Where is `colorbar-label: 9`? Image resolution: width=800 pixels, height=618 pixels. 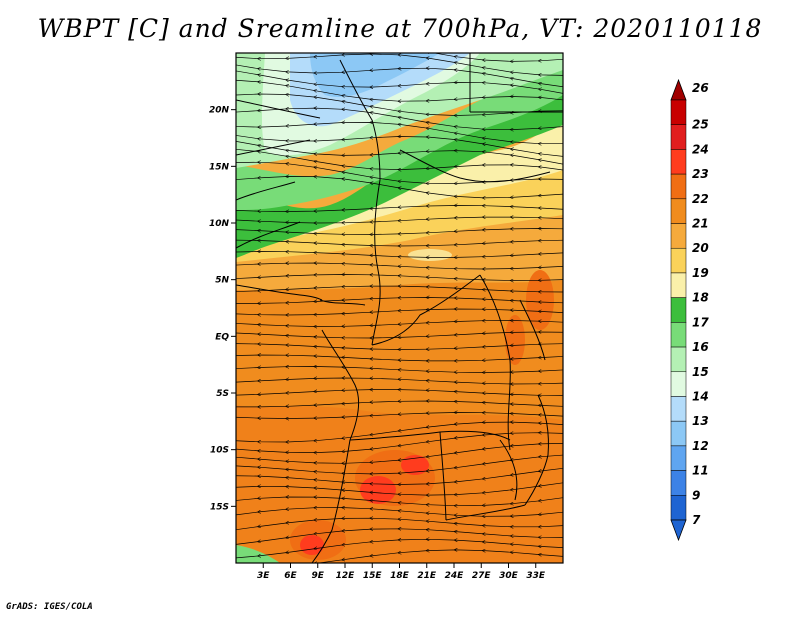 colorbar-label: 9 is located at coordinates (696, 495).